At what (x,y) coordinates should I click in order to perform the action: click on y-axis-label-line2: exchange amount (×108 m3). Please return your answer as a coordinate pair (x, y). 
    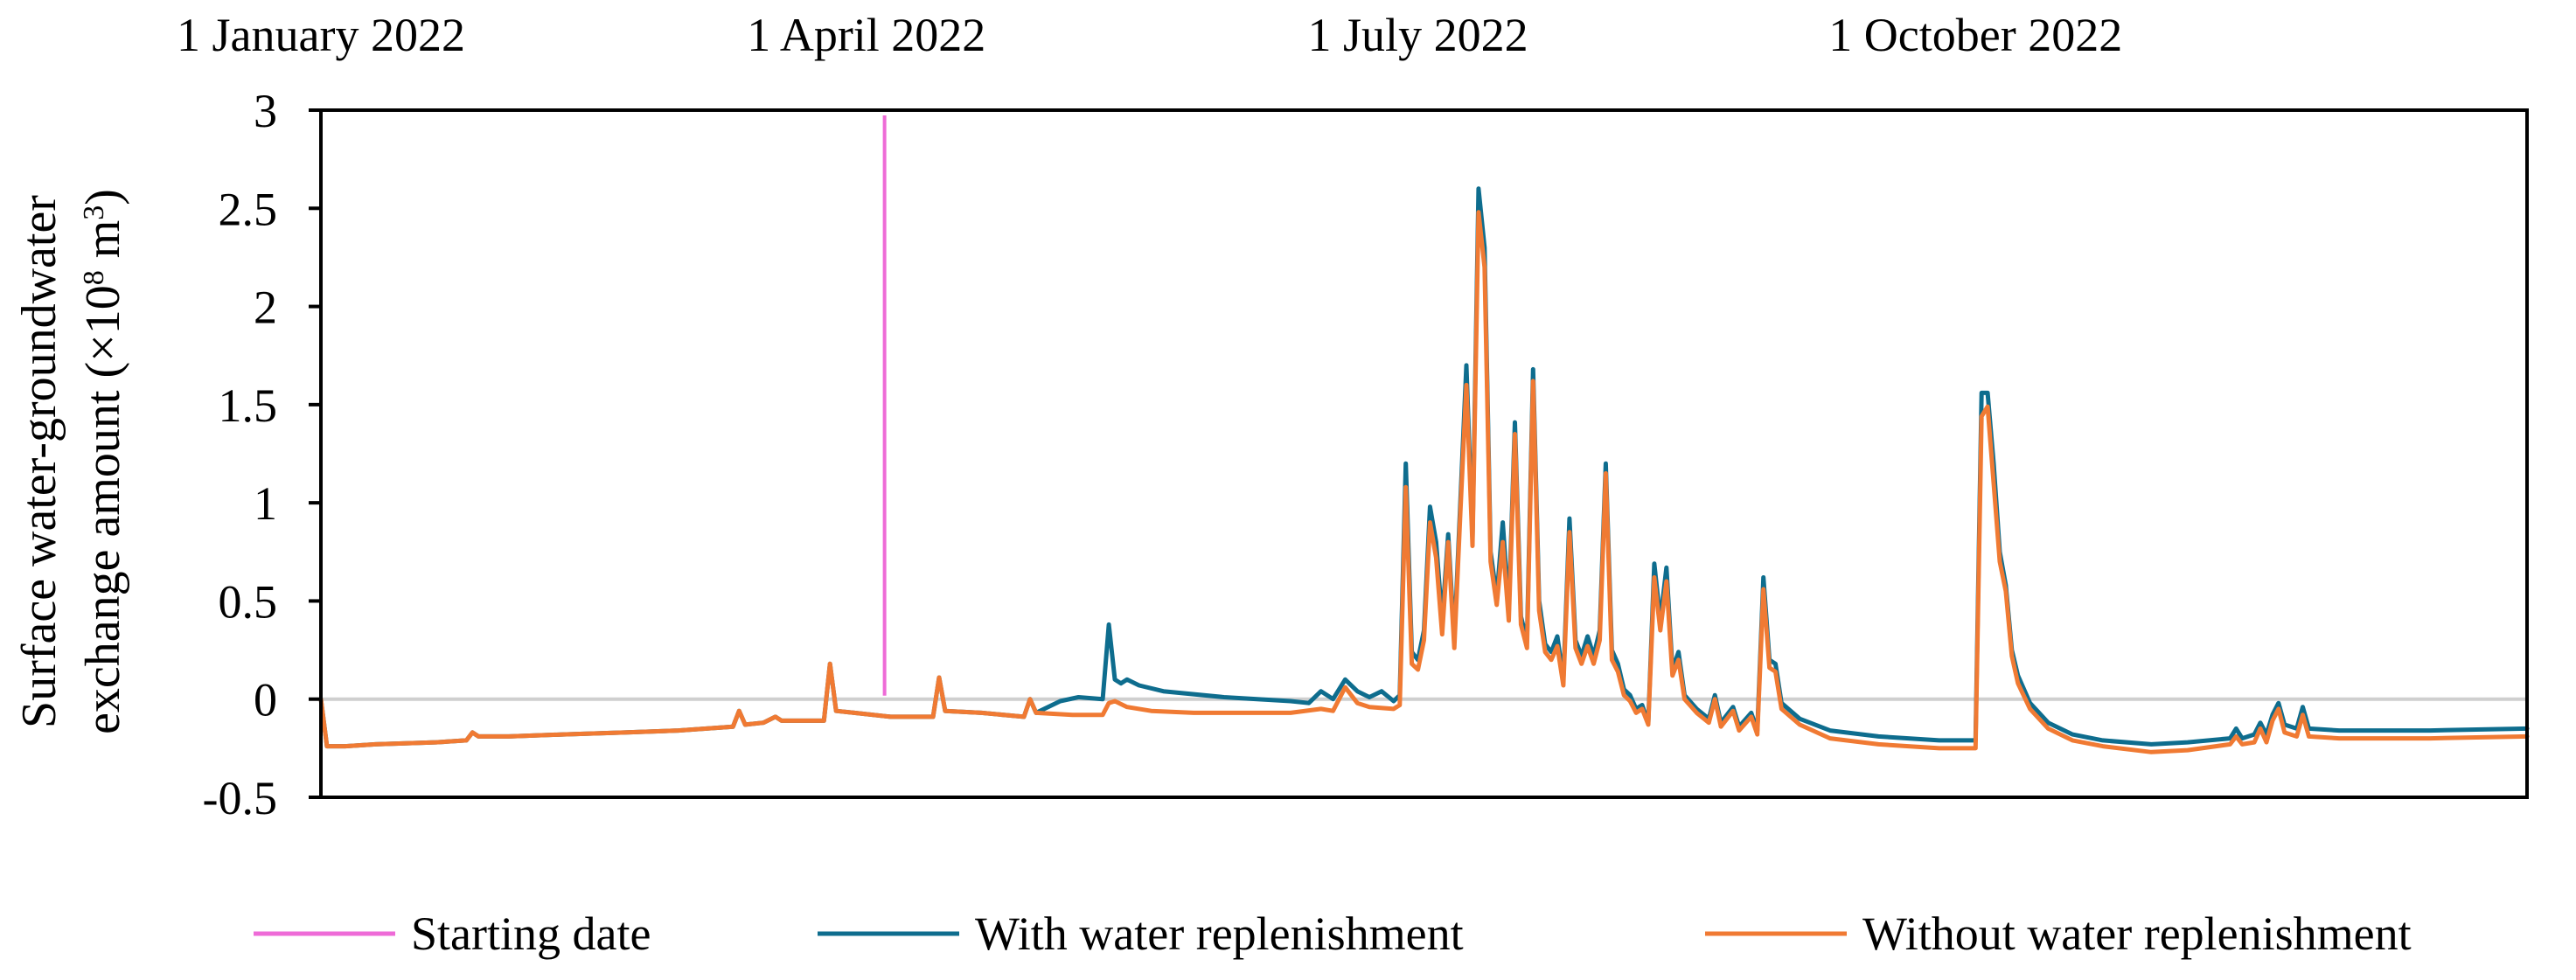
    Looking at the image, I should click on (103, 461).